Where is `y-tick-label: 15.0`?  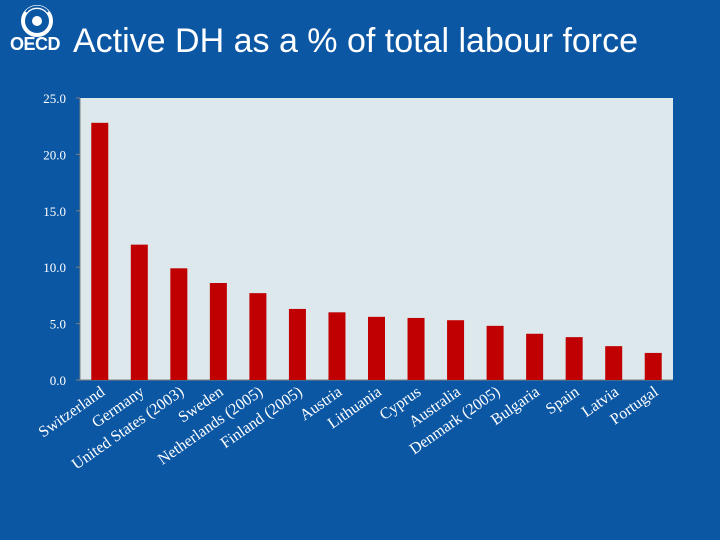 y-tick-label: 15.0 is located at coordinates (54, 211).